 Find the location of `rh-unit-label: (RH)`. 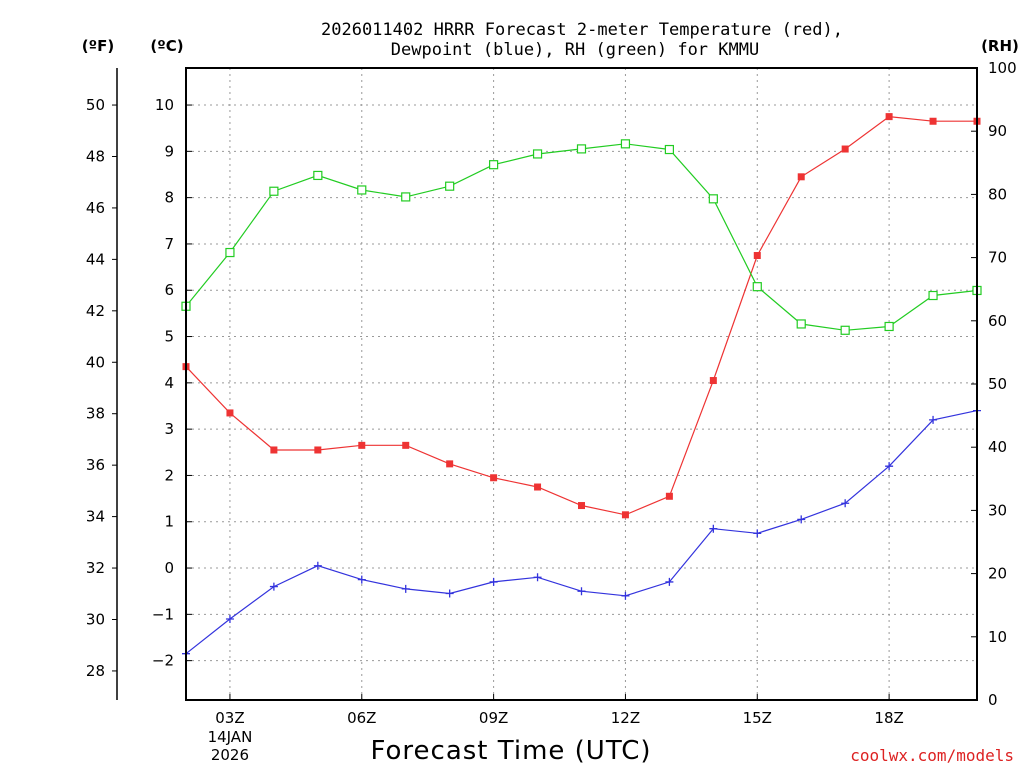

rh-unit-label: (RH) is located at coordinates (1000, 46).